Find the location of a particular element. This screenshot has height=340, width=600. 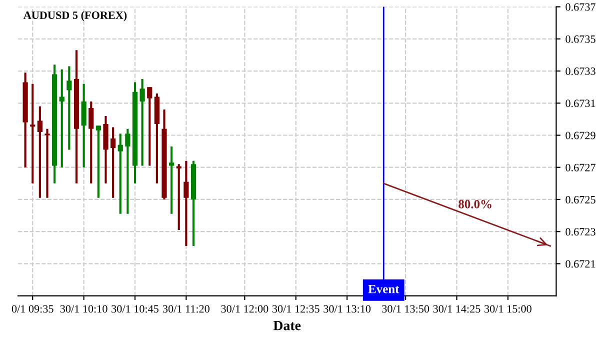

x-tick-label: 0/1 09:35 is located at coordinates (33, 309).